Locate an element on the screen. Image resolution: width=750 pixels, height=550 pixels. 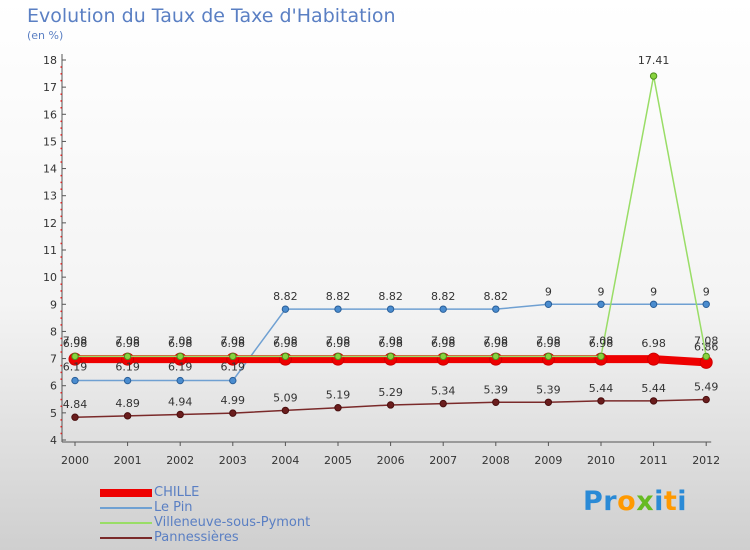
data-label-pannessieres: 4.94 is located at coordinates (180, 401).